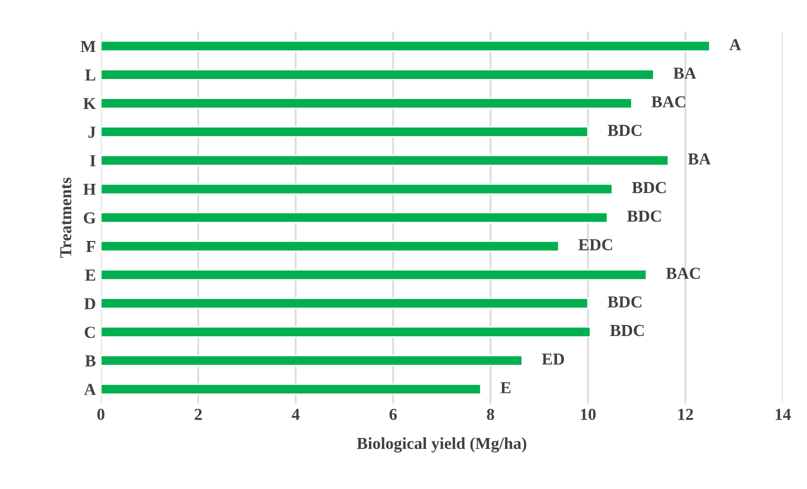 This screenshot has width=807, height=489. Describe the element at coordinates (595, 244) in the screenshot. I see `data-label: EDC` at that location.